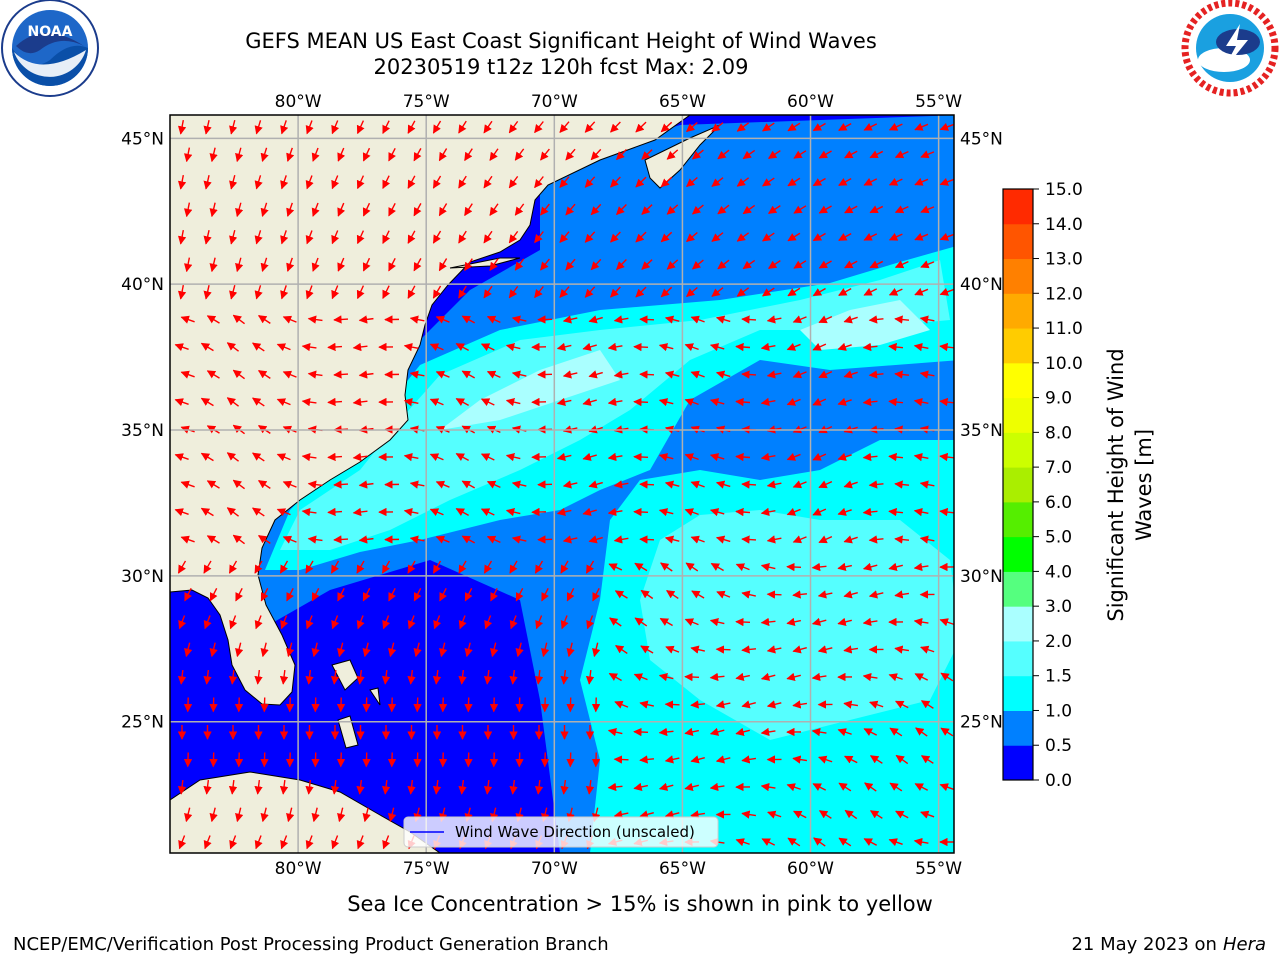 The image size is (1280, 960). Describe the element at coordinates (1058, 538) in the screenshot. I see `colorbar-tick-label: 5.0` at that location.